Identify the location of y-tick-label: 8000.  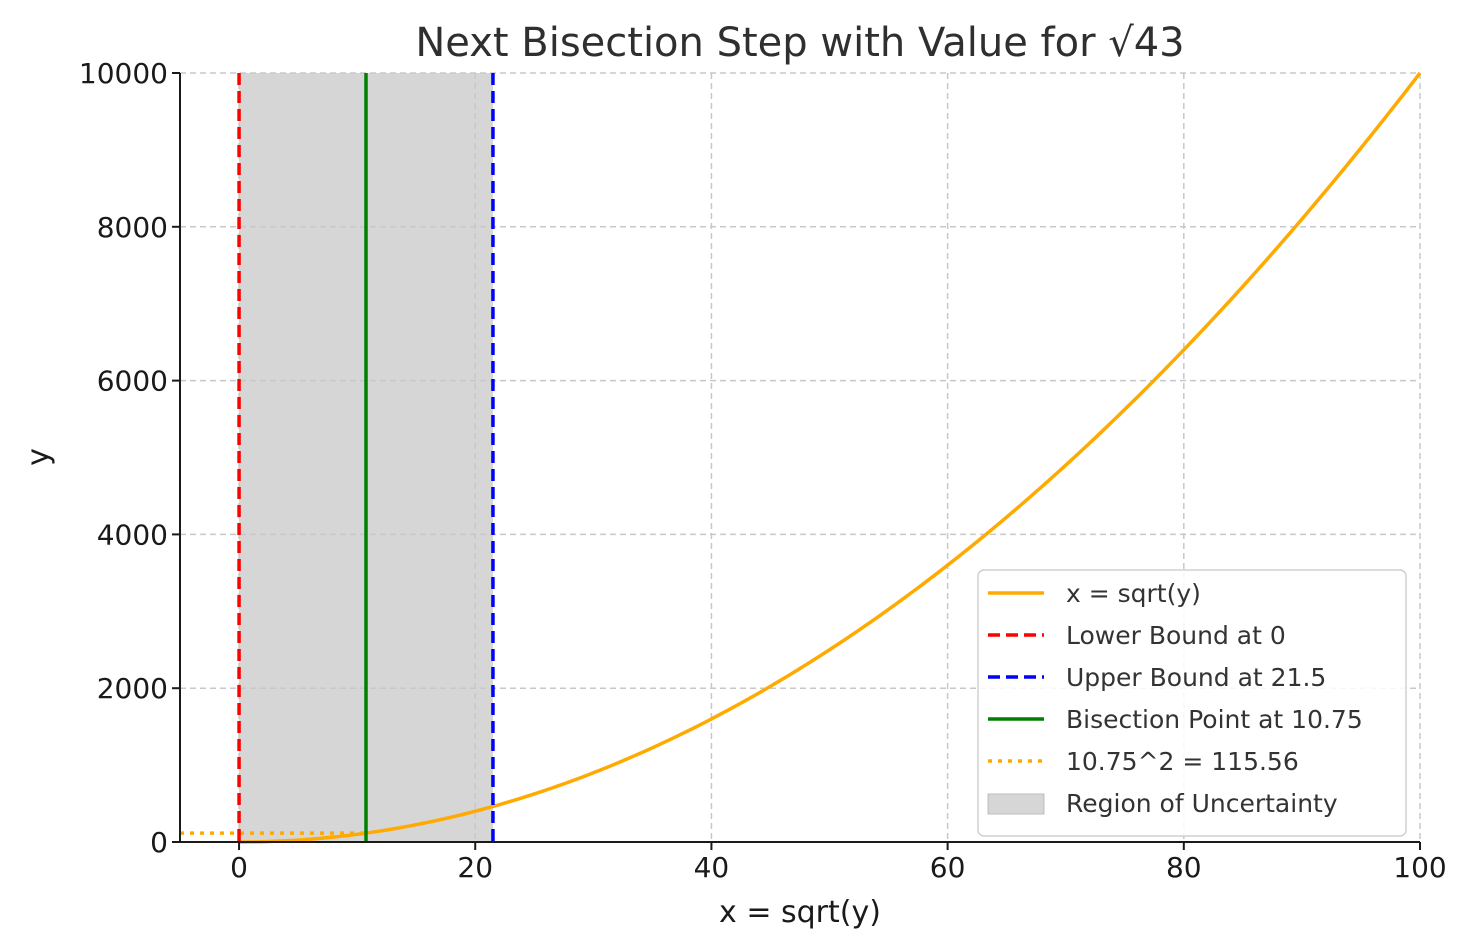
(132, 227).